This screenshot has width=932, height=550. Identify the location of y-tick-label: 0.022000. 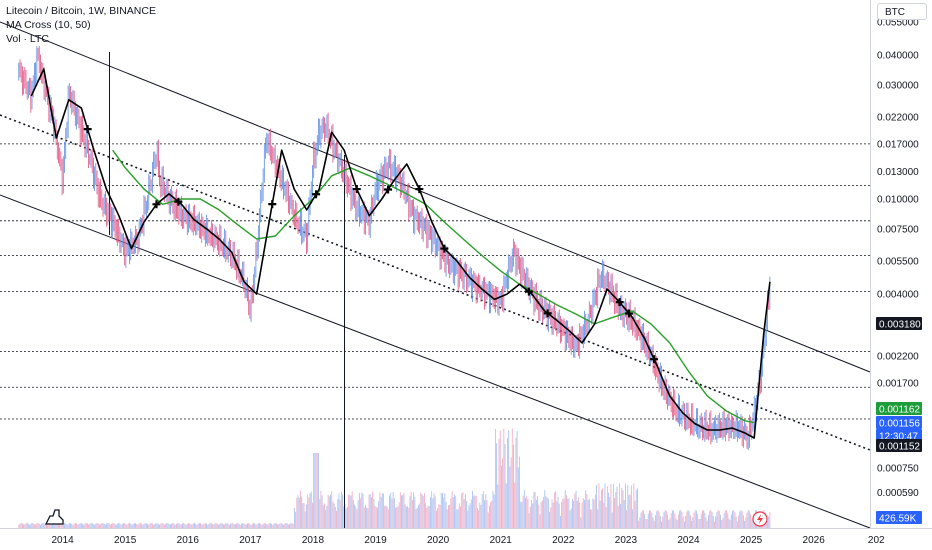
(898, 118).